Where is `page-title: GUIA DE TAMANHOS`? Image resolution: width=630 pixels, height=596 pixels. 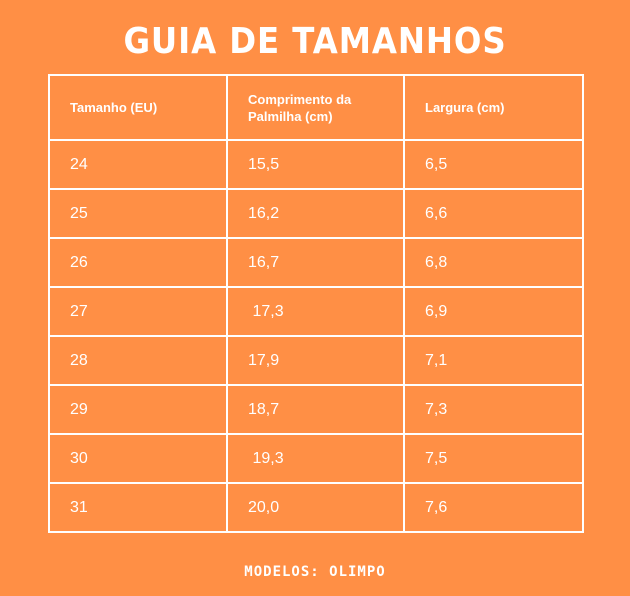 page-title: GUIA DE TAMANHOS is located at coordinates (315, 41).